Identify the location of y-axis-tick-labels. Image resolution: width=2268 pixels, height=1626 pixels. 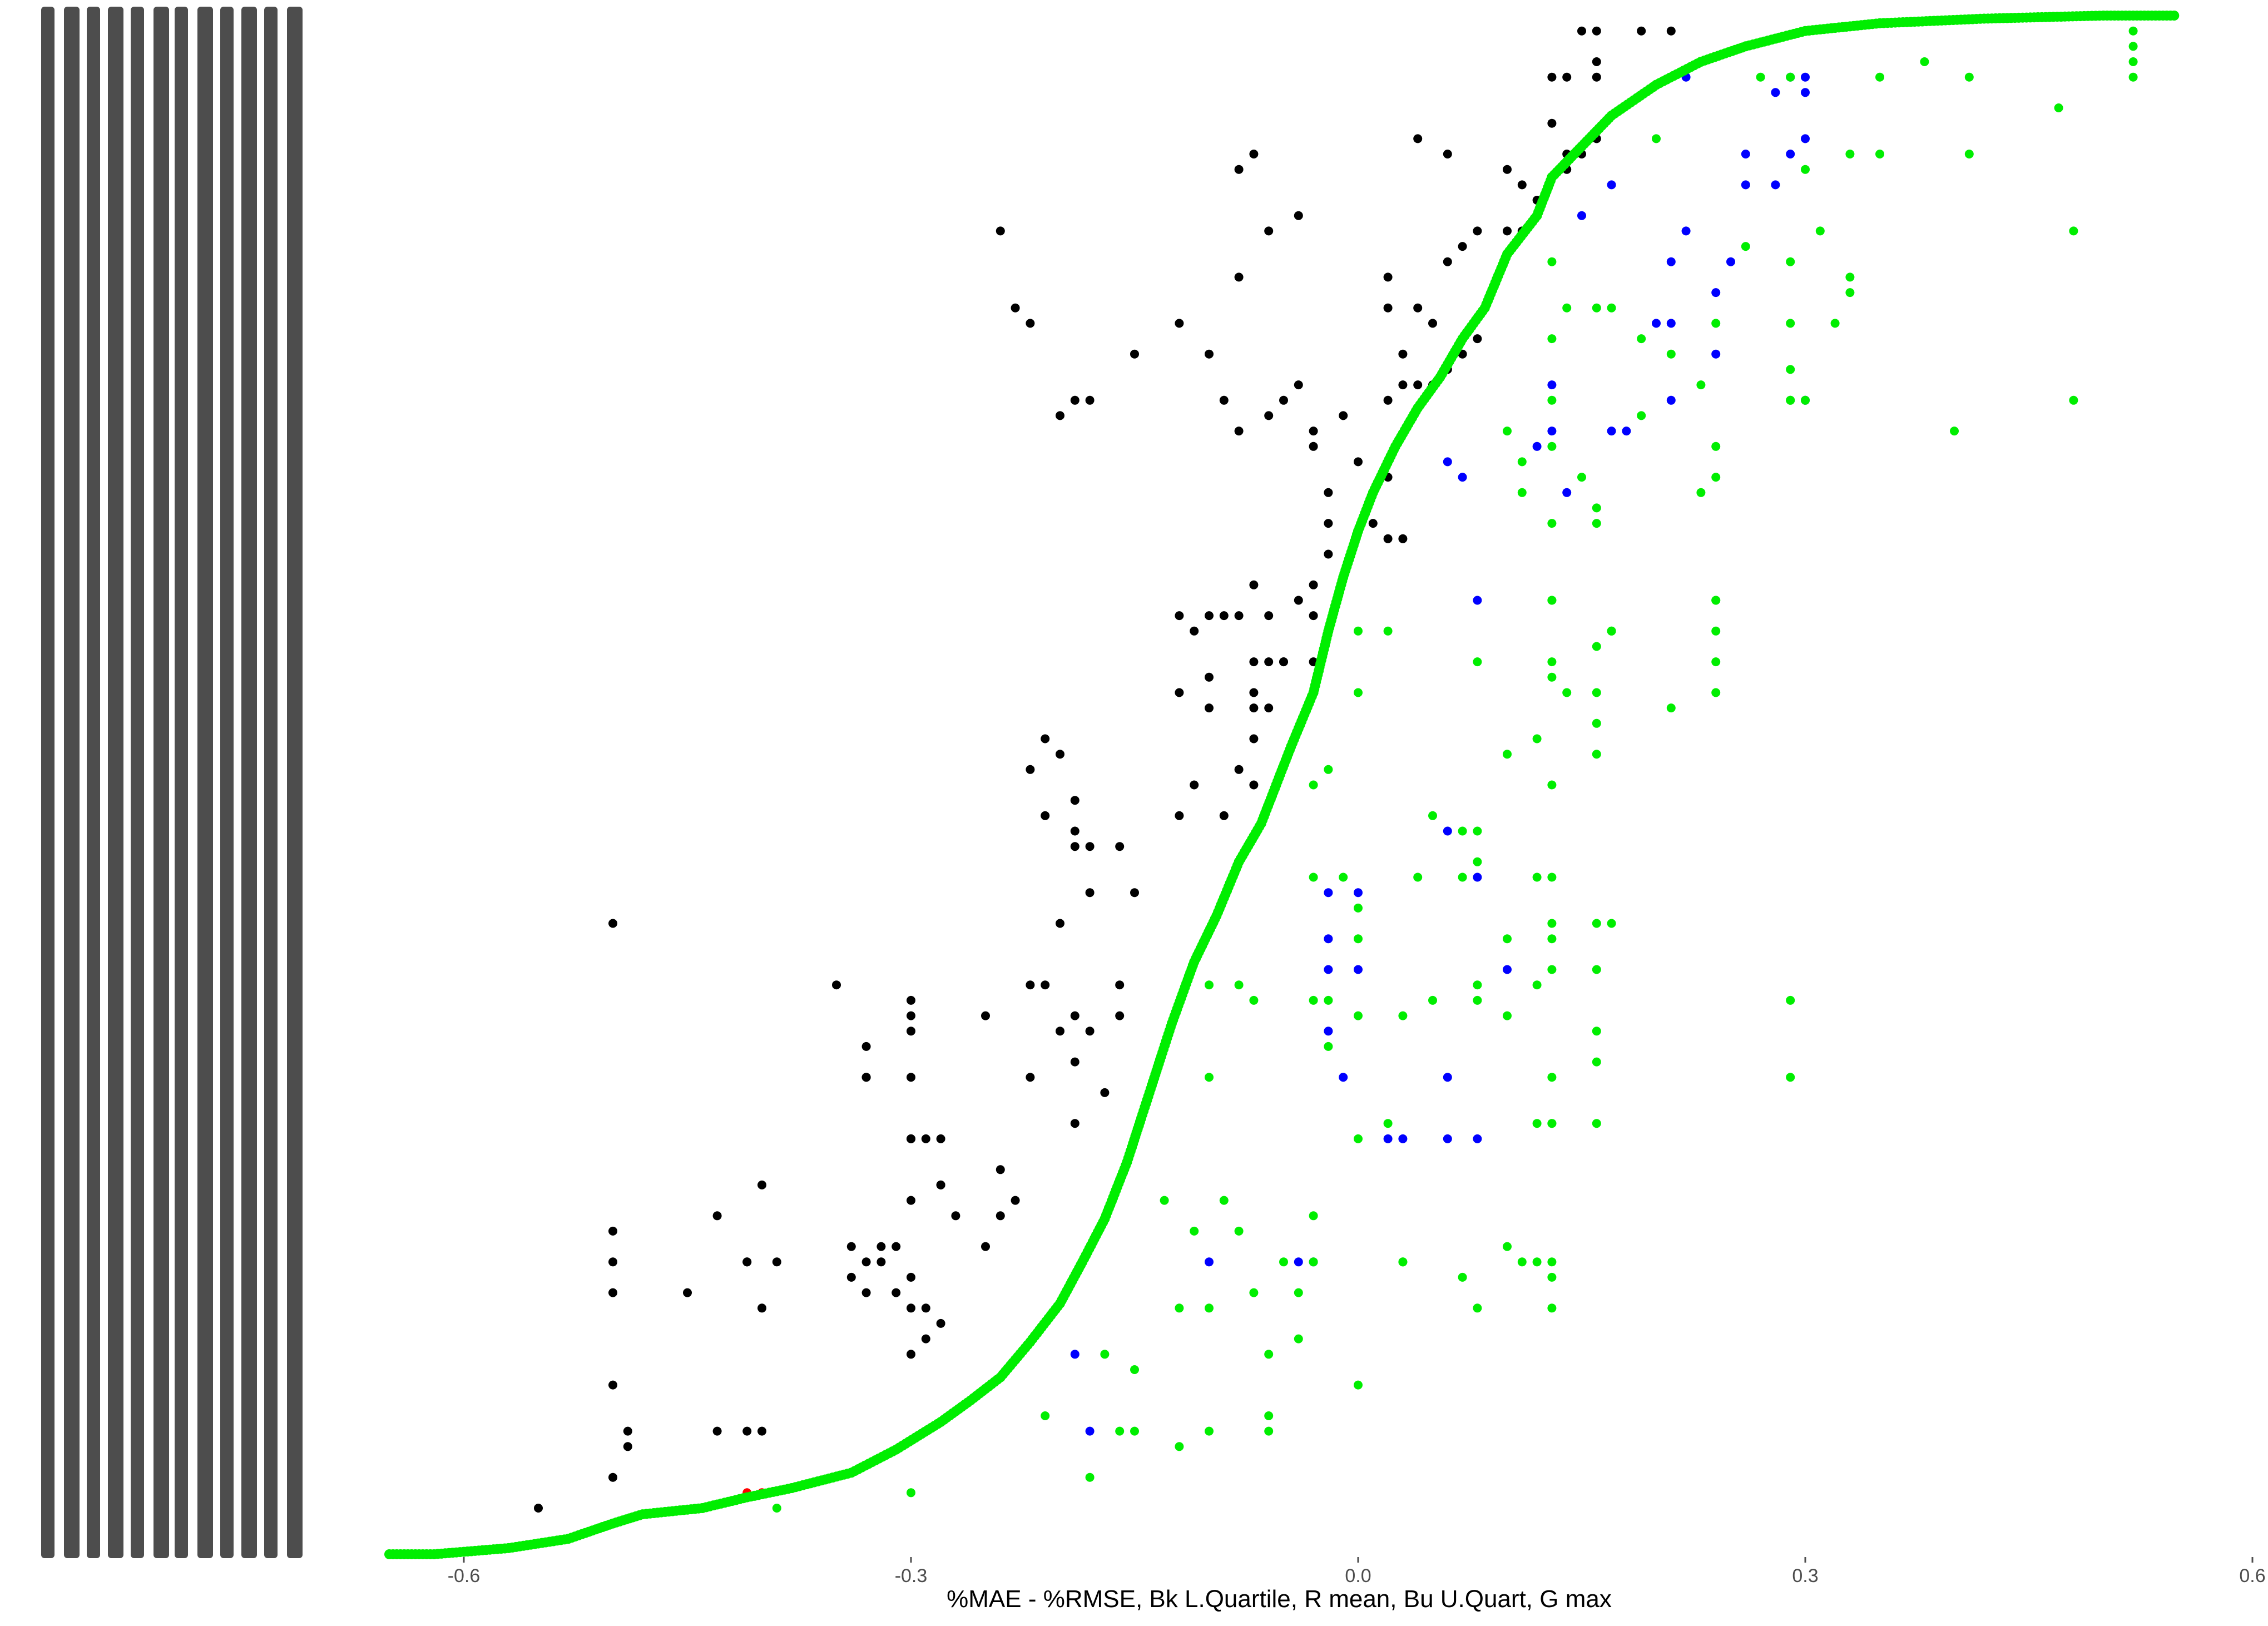
(172, 782).